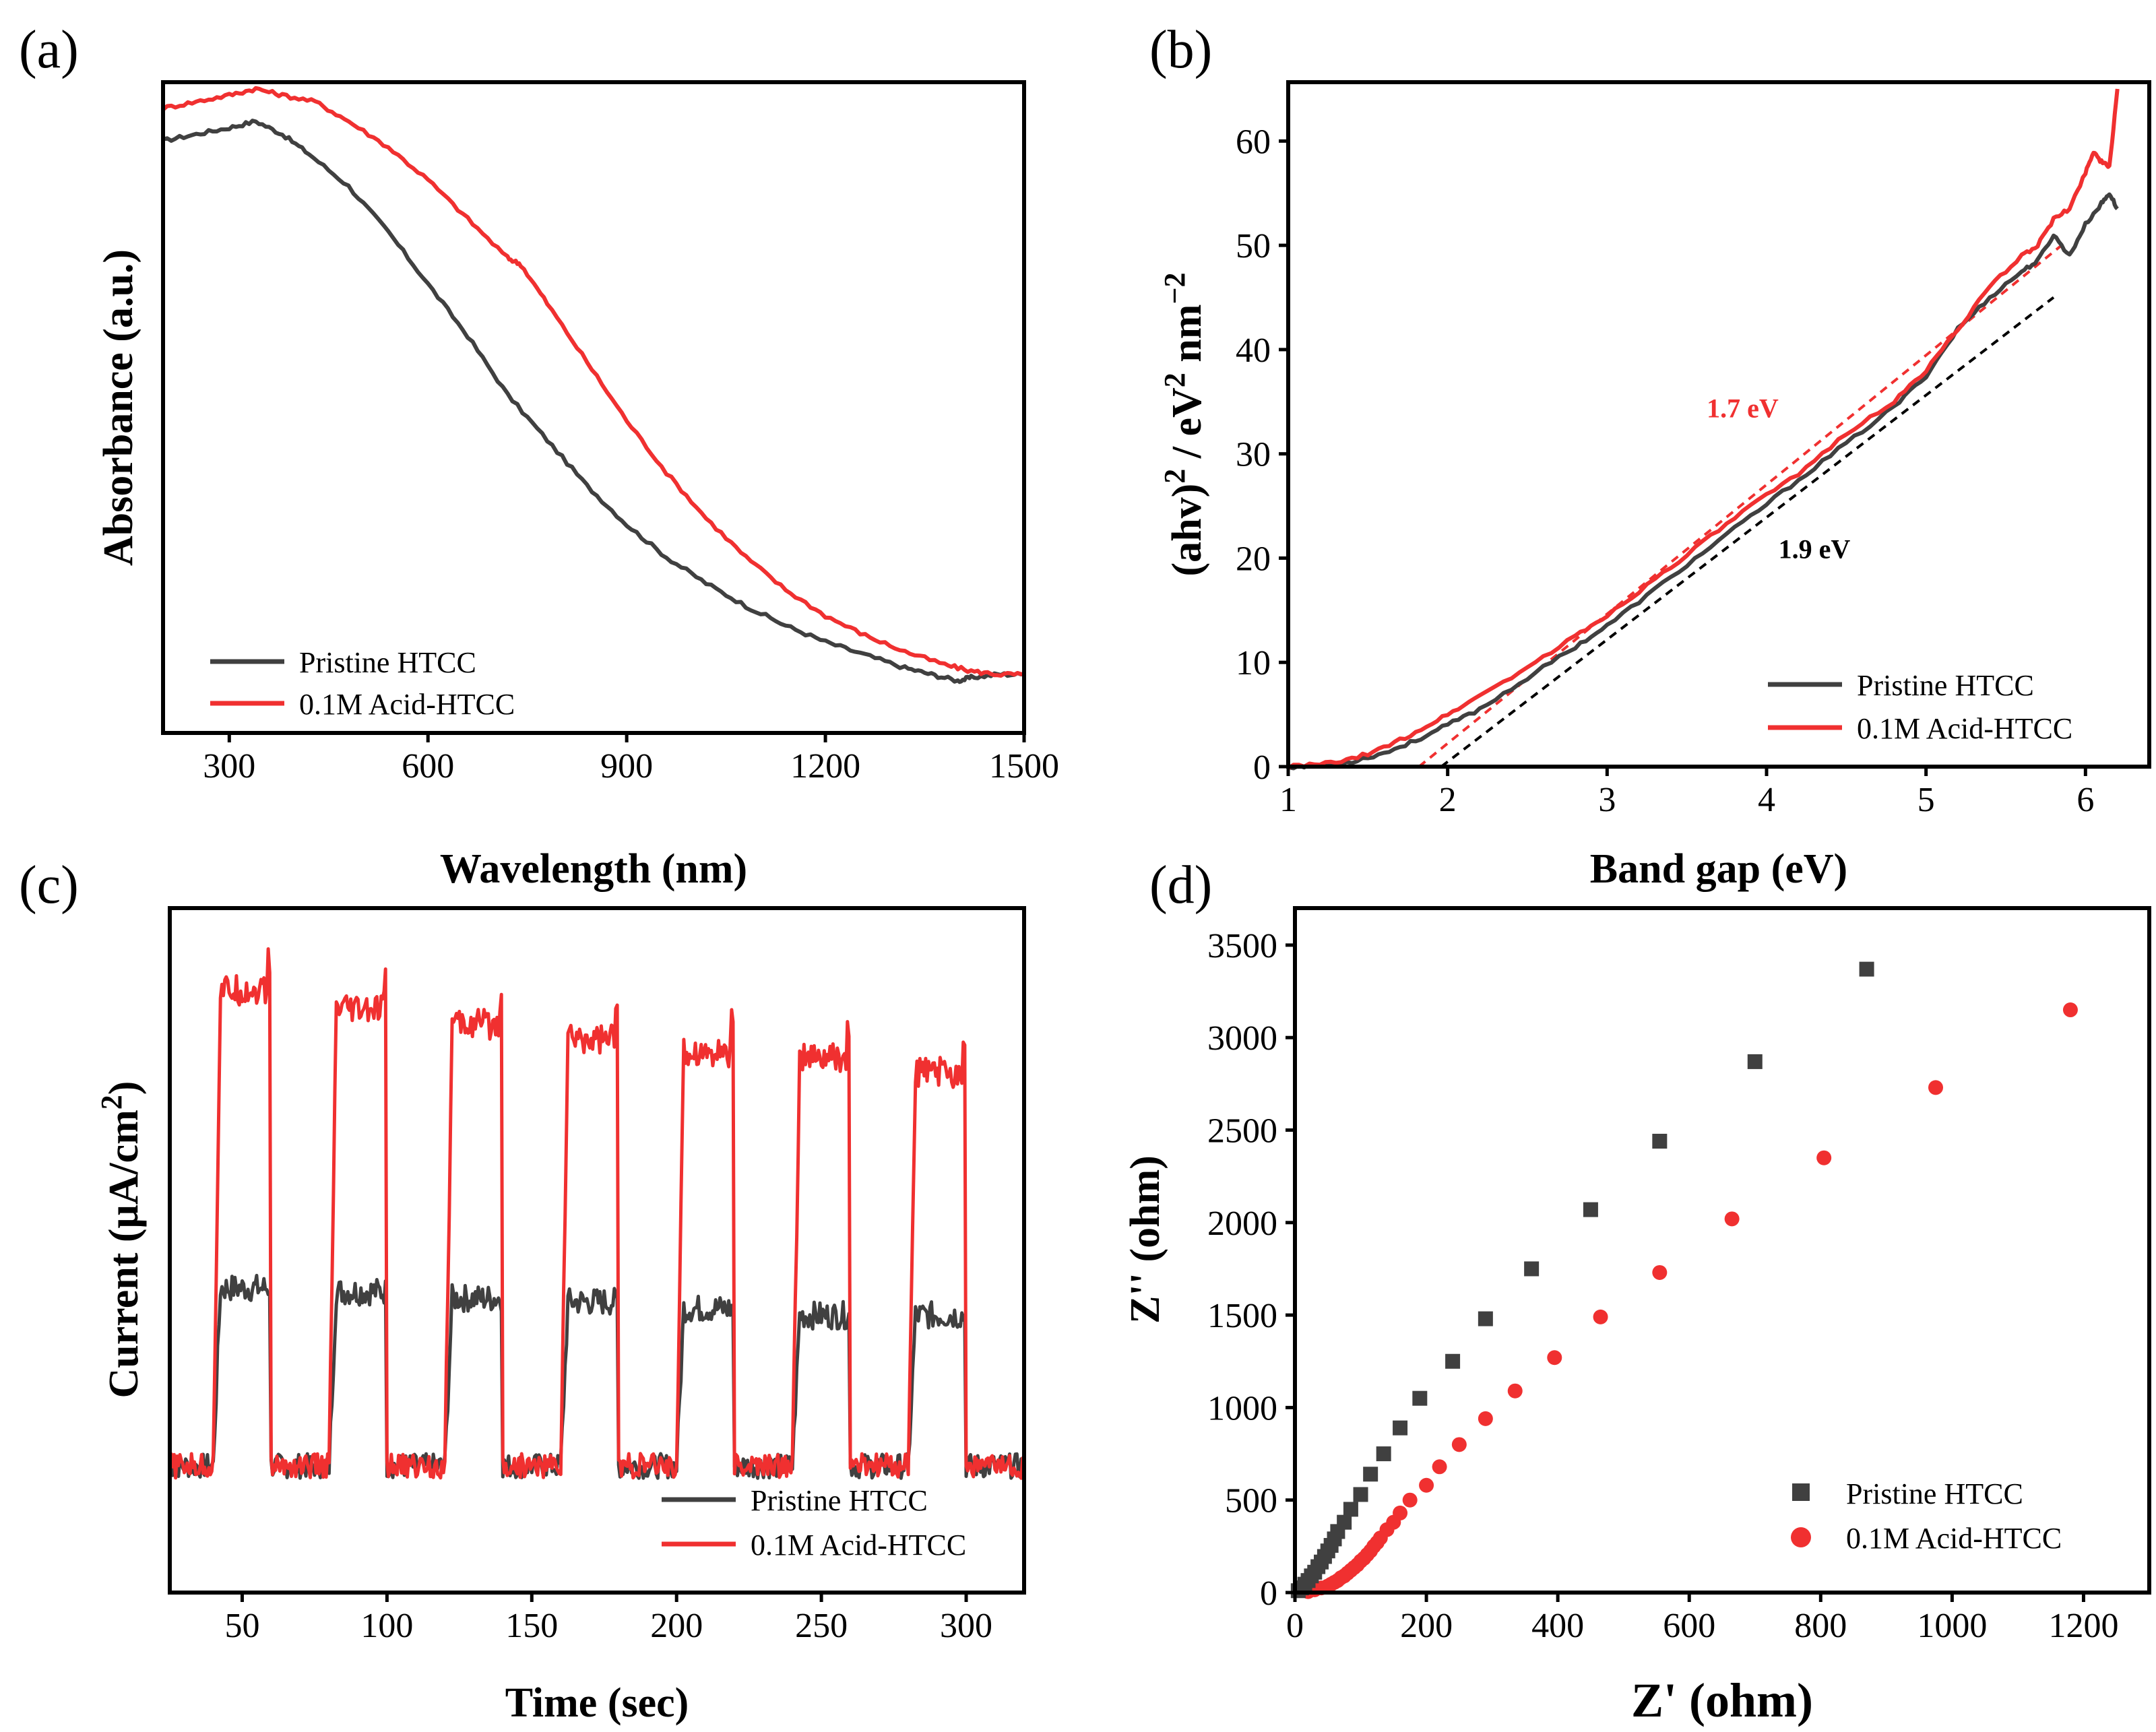 This screenshot has width=2156, height=1732. What do you see at coordinates (1174, 380) in the screenshot?
I see `chart-b-y-label-sup: 2` at bounding box center [1174, 380].